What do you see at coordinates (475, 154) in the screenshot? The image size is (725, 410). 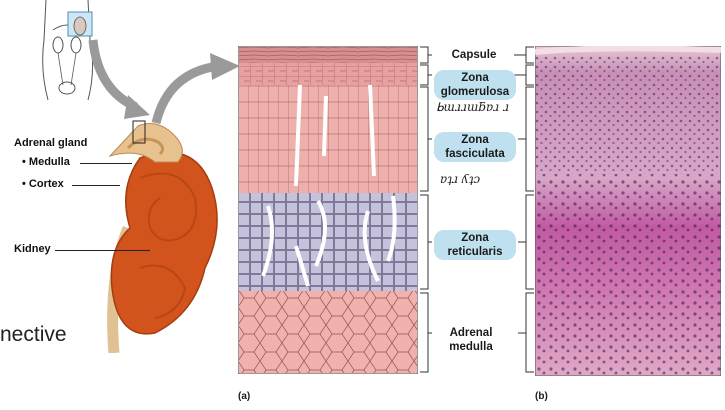 I see `fasciculata-line2: fasciculata` at bounding box center [475, 154].